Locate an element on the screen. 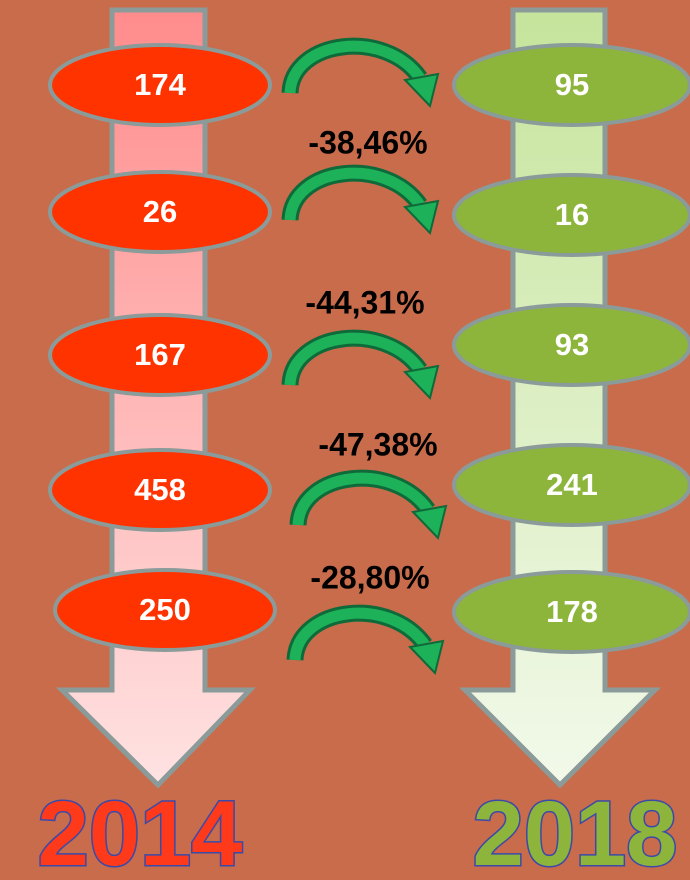 Image resolution: width=690 pixels, height=880 pixels. value-label: 26 is located at coordinates (160, 211).